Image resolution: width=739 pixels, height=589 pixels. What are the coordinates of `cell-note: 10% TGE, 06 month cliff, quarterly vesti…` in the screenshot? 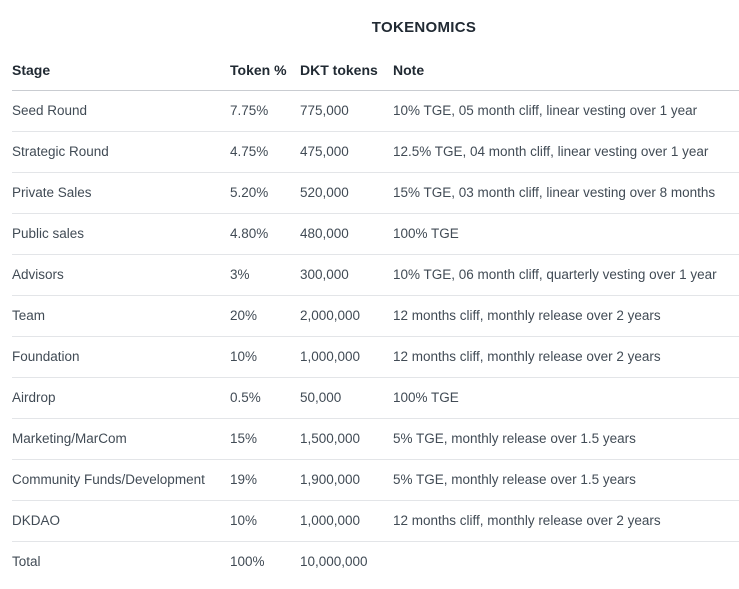 It's located at (566, 275).